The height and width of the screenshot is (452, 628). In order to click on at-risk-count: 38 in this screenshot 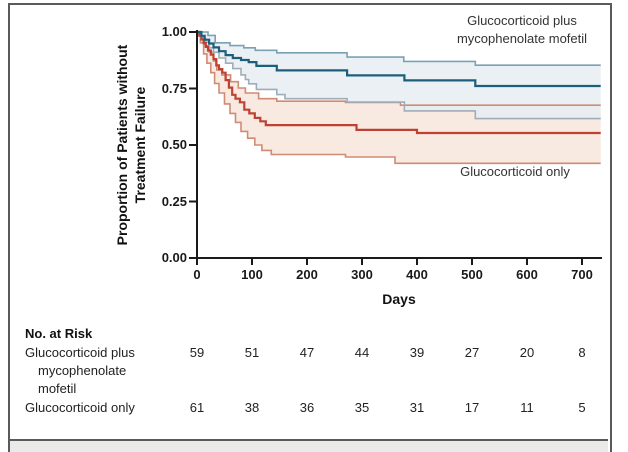, I will do `click(252, 407)`.